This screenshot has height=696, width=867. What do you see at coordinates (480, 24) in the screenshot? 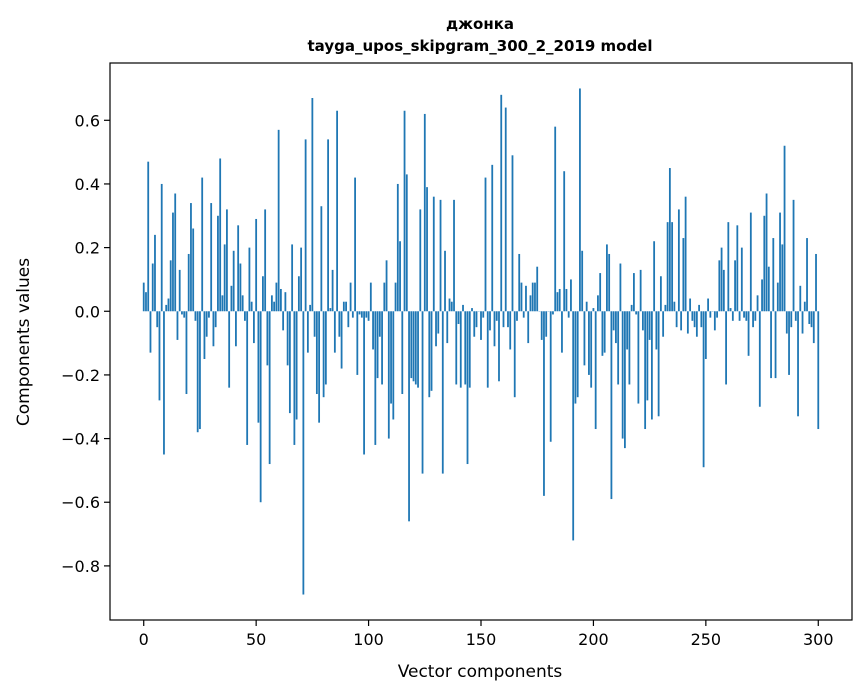
I see `chart-title-line-1: джонка` at bounding box center [480, 24].